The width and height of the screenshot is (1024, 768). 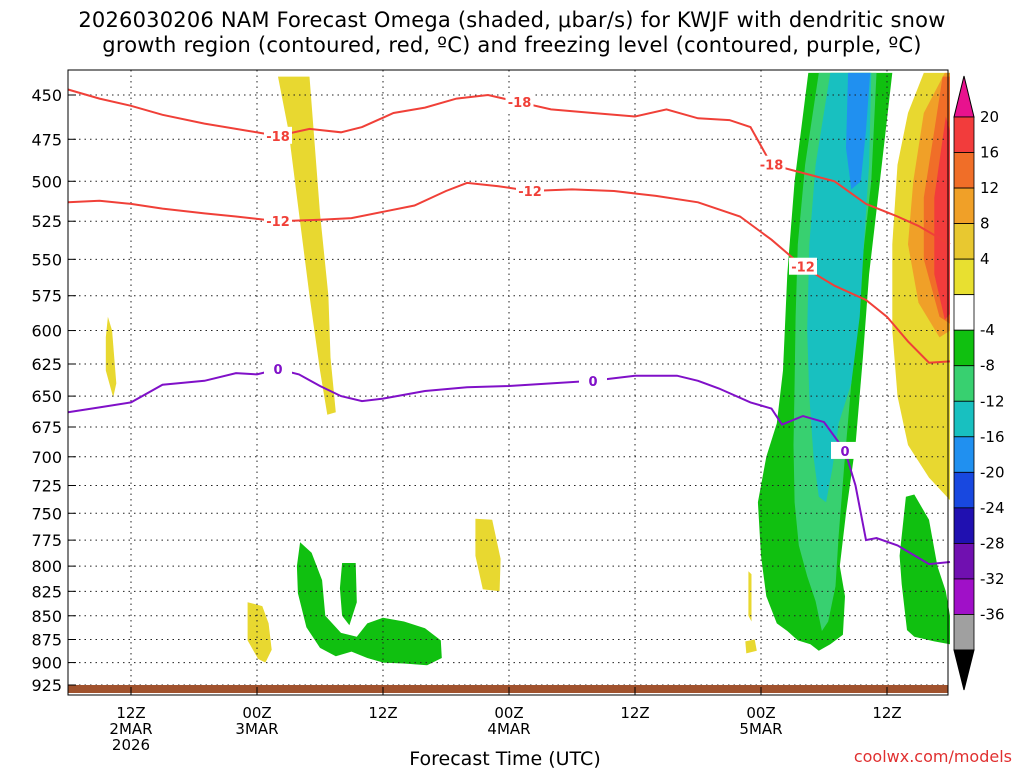 I want to click on y-tick-label: 650, so click(x=46, y=396).